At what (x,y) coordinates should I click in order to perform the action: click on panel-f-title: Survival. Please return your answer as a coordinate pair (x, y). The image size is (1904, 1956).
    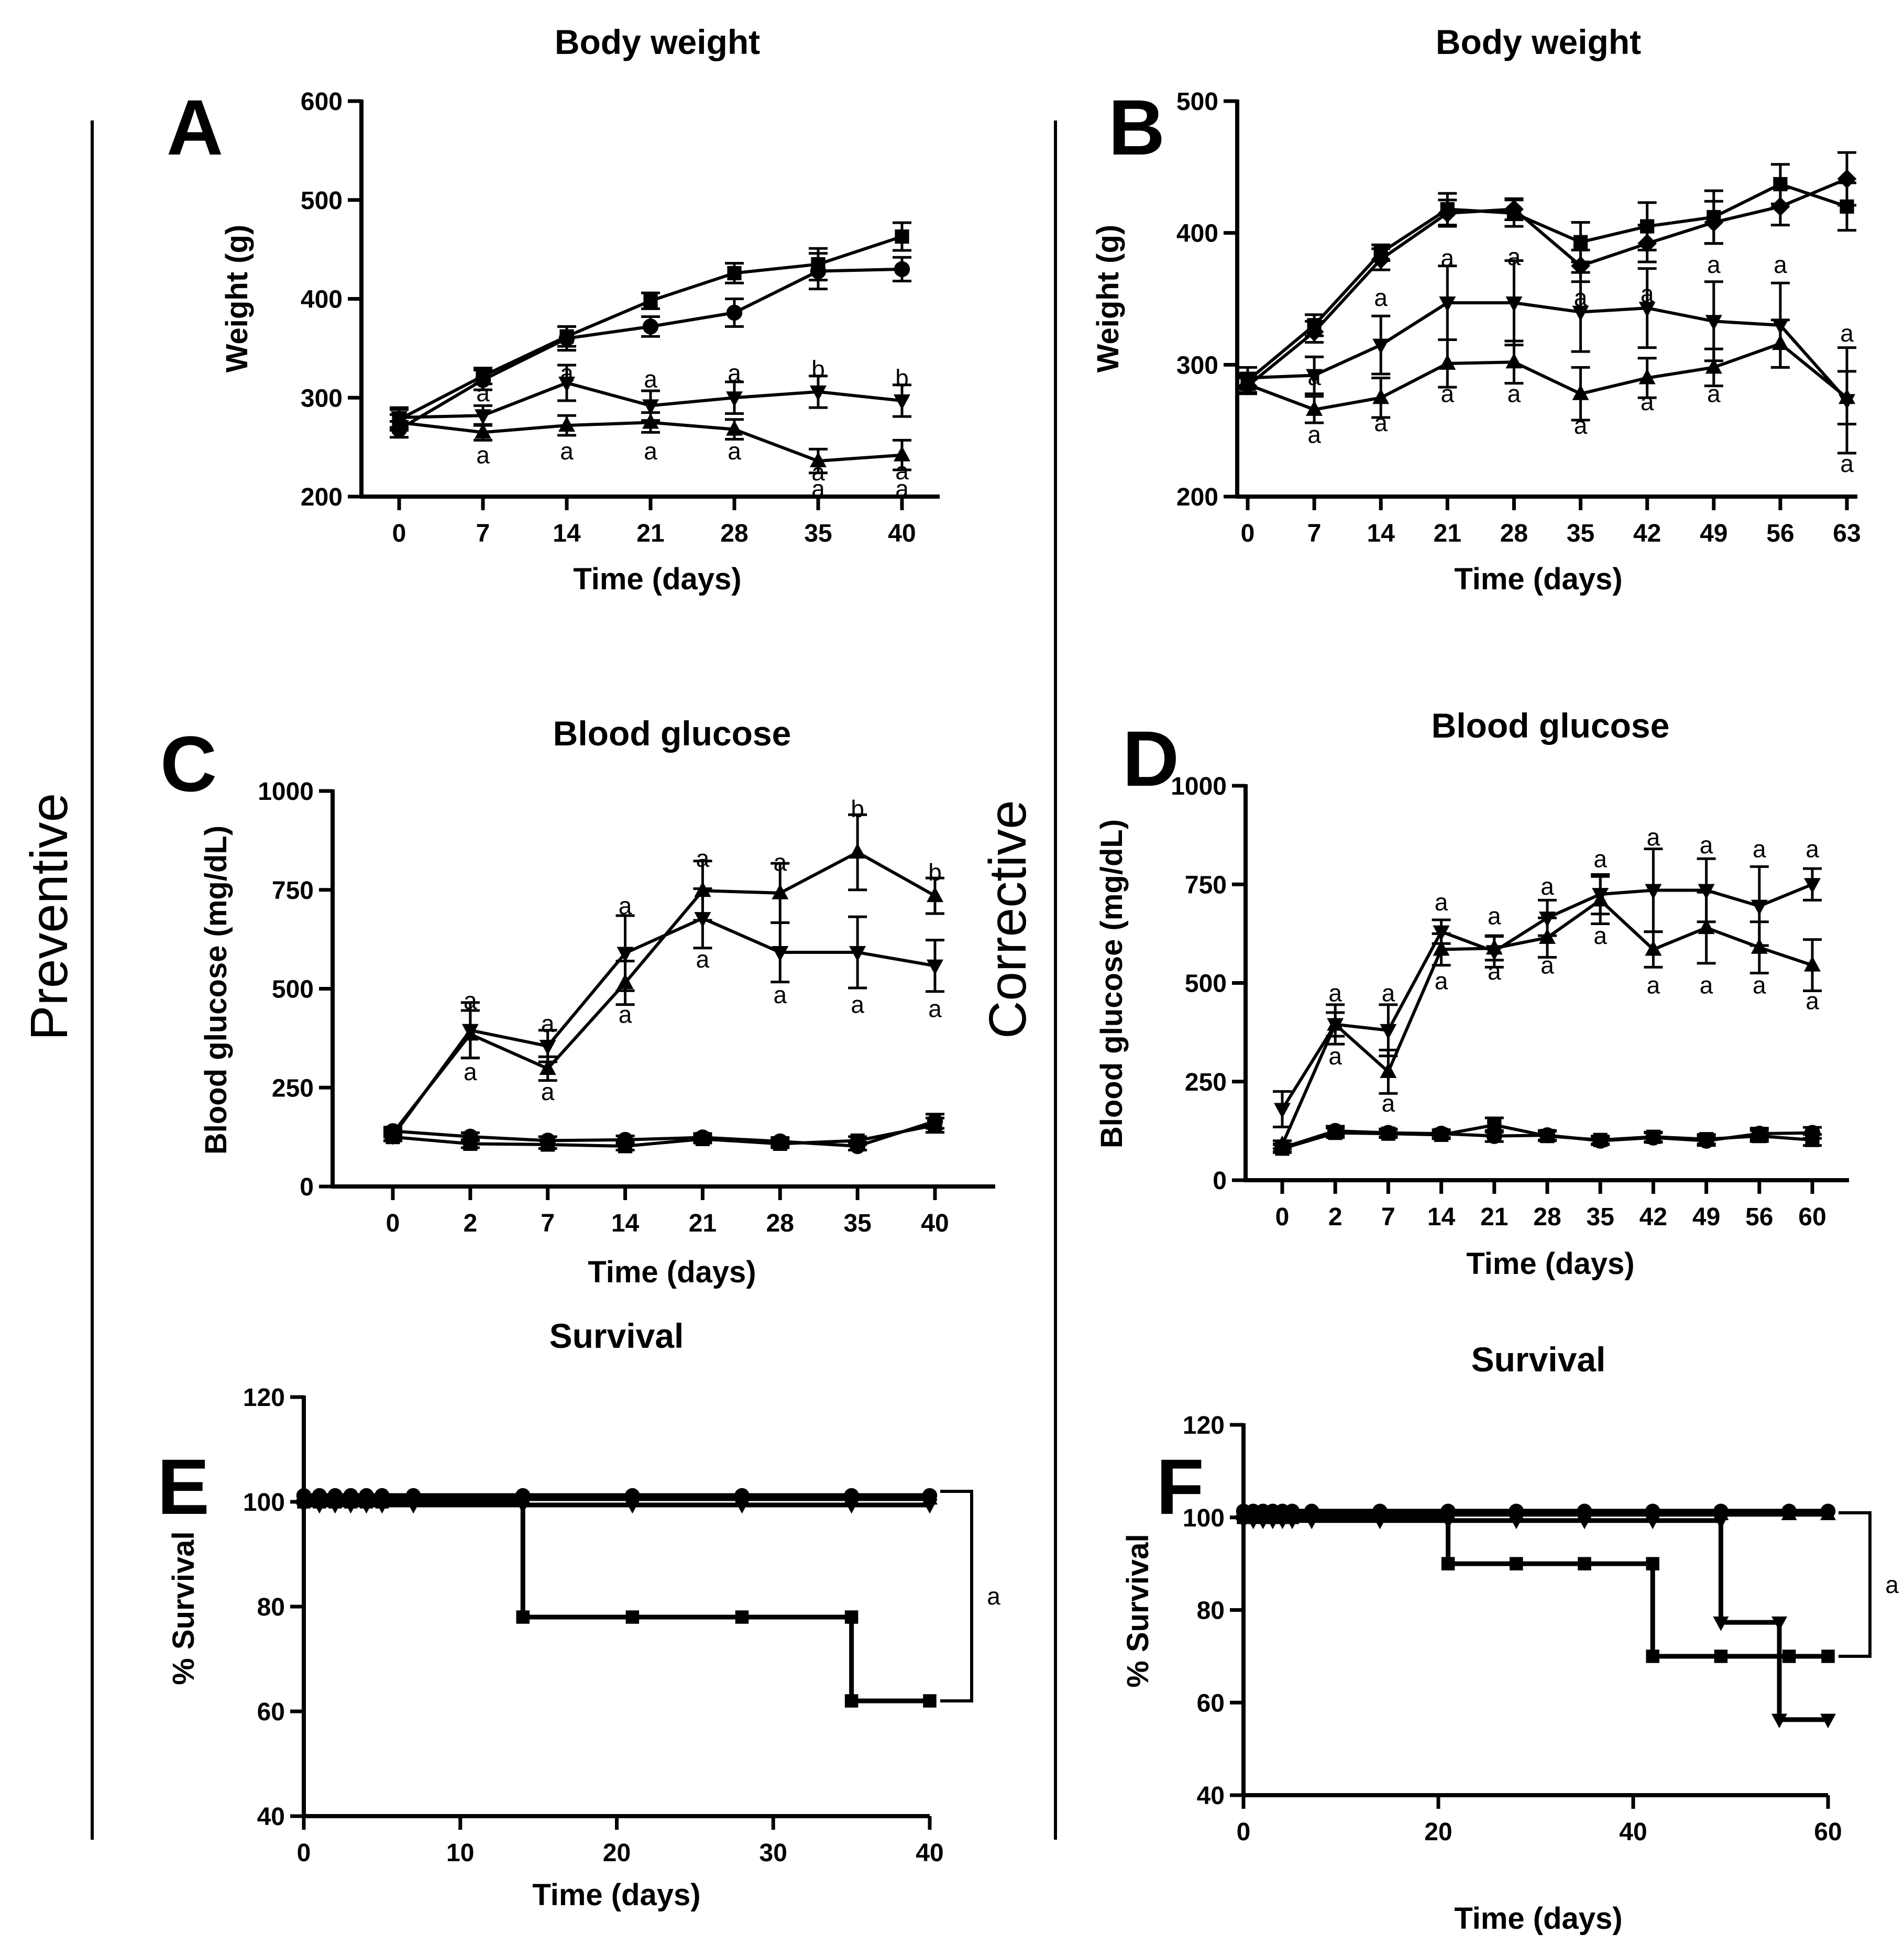
    Looking at the image, I should click on (1538, 1359).